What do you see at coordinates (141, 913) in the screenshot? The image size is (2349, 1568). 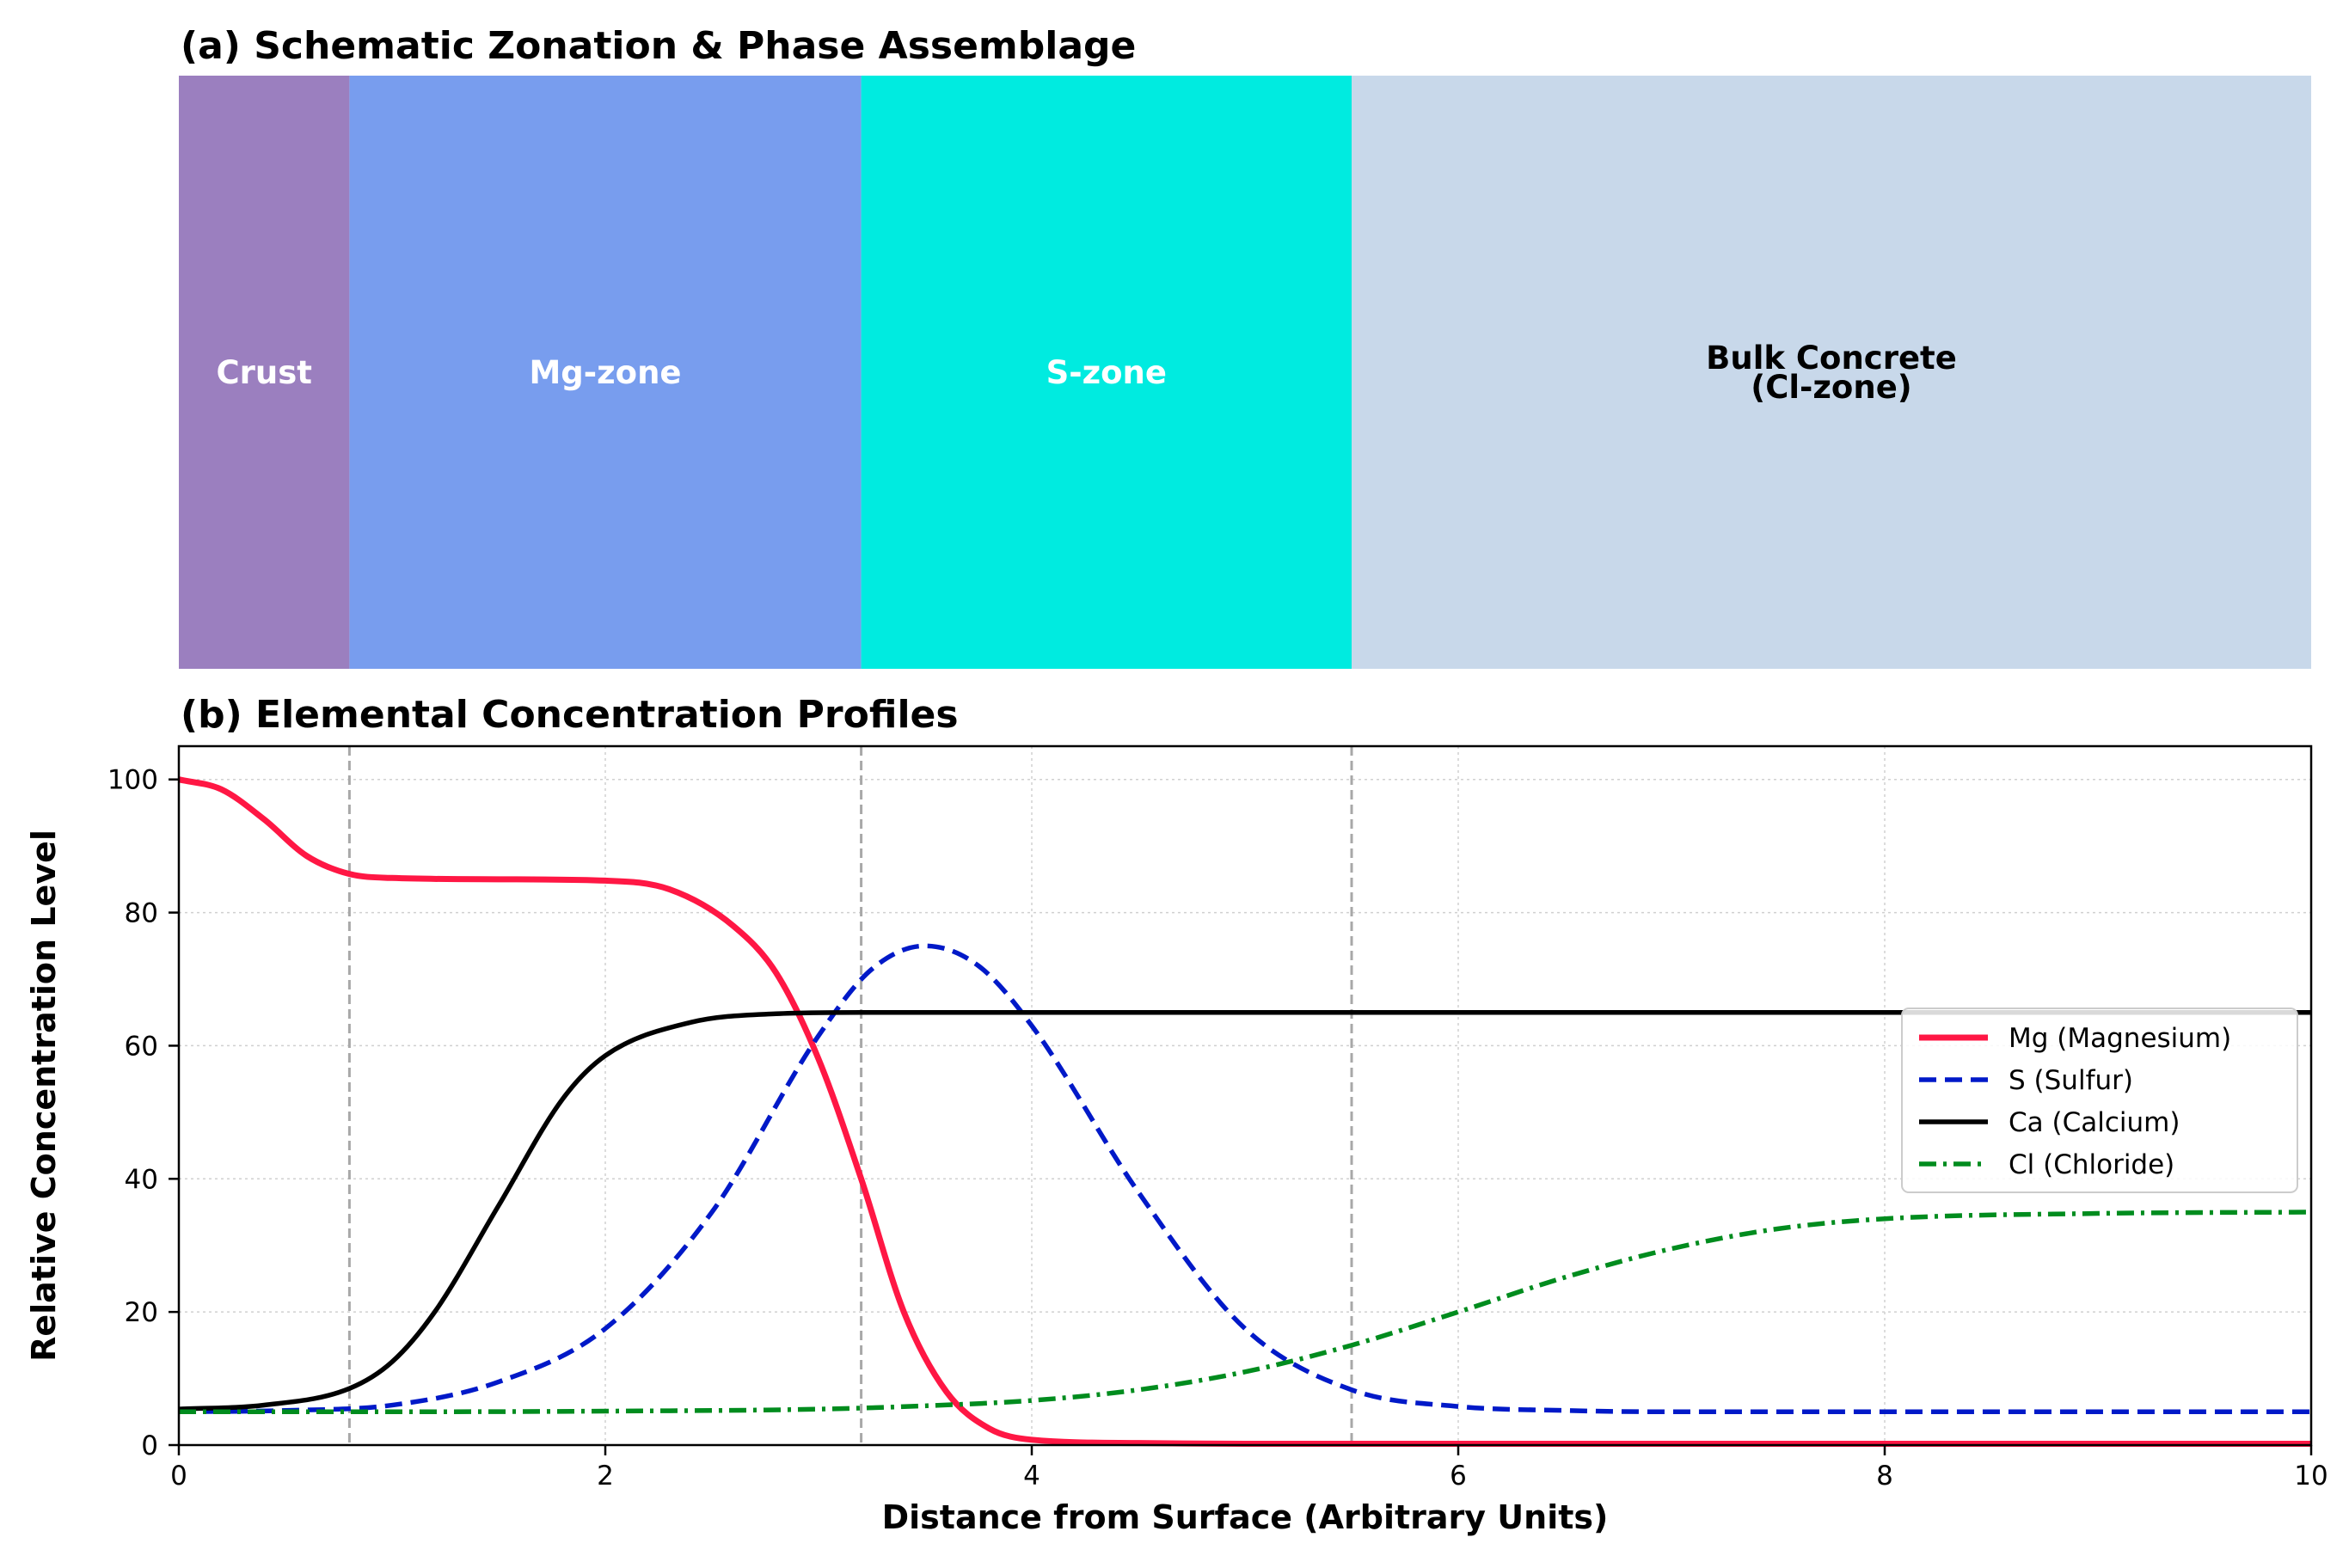 I see `y-tick-label: 80` at bounding box center [141, 913].